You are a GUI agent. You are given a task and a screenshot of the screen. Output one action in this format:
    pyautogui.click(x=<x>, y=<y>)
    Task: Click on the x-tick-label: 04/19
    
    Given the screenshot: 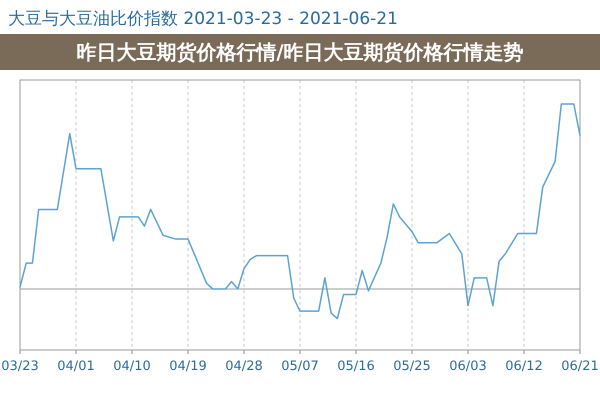 What is the action you would take?
    pyautogui.click(x=188, y=366)
    